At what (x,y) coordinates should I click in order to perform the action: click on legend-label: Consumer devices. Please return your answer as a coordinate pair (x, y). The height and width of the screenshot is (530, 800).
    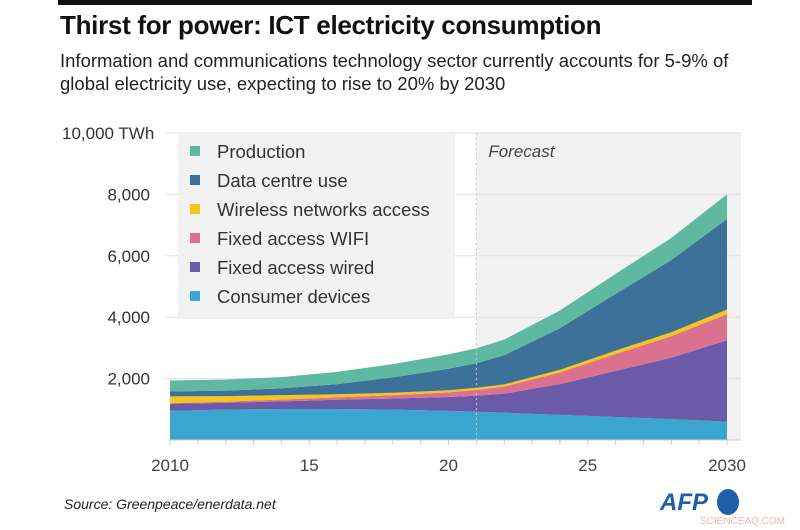
    Looking at the image, I should click on (293, 296).